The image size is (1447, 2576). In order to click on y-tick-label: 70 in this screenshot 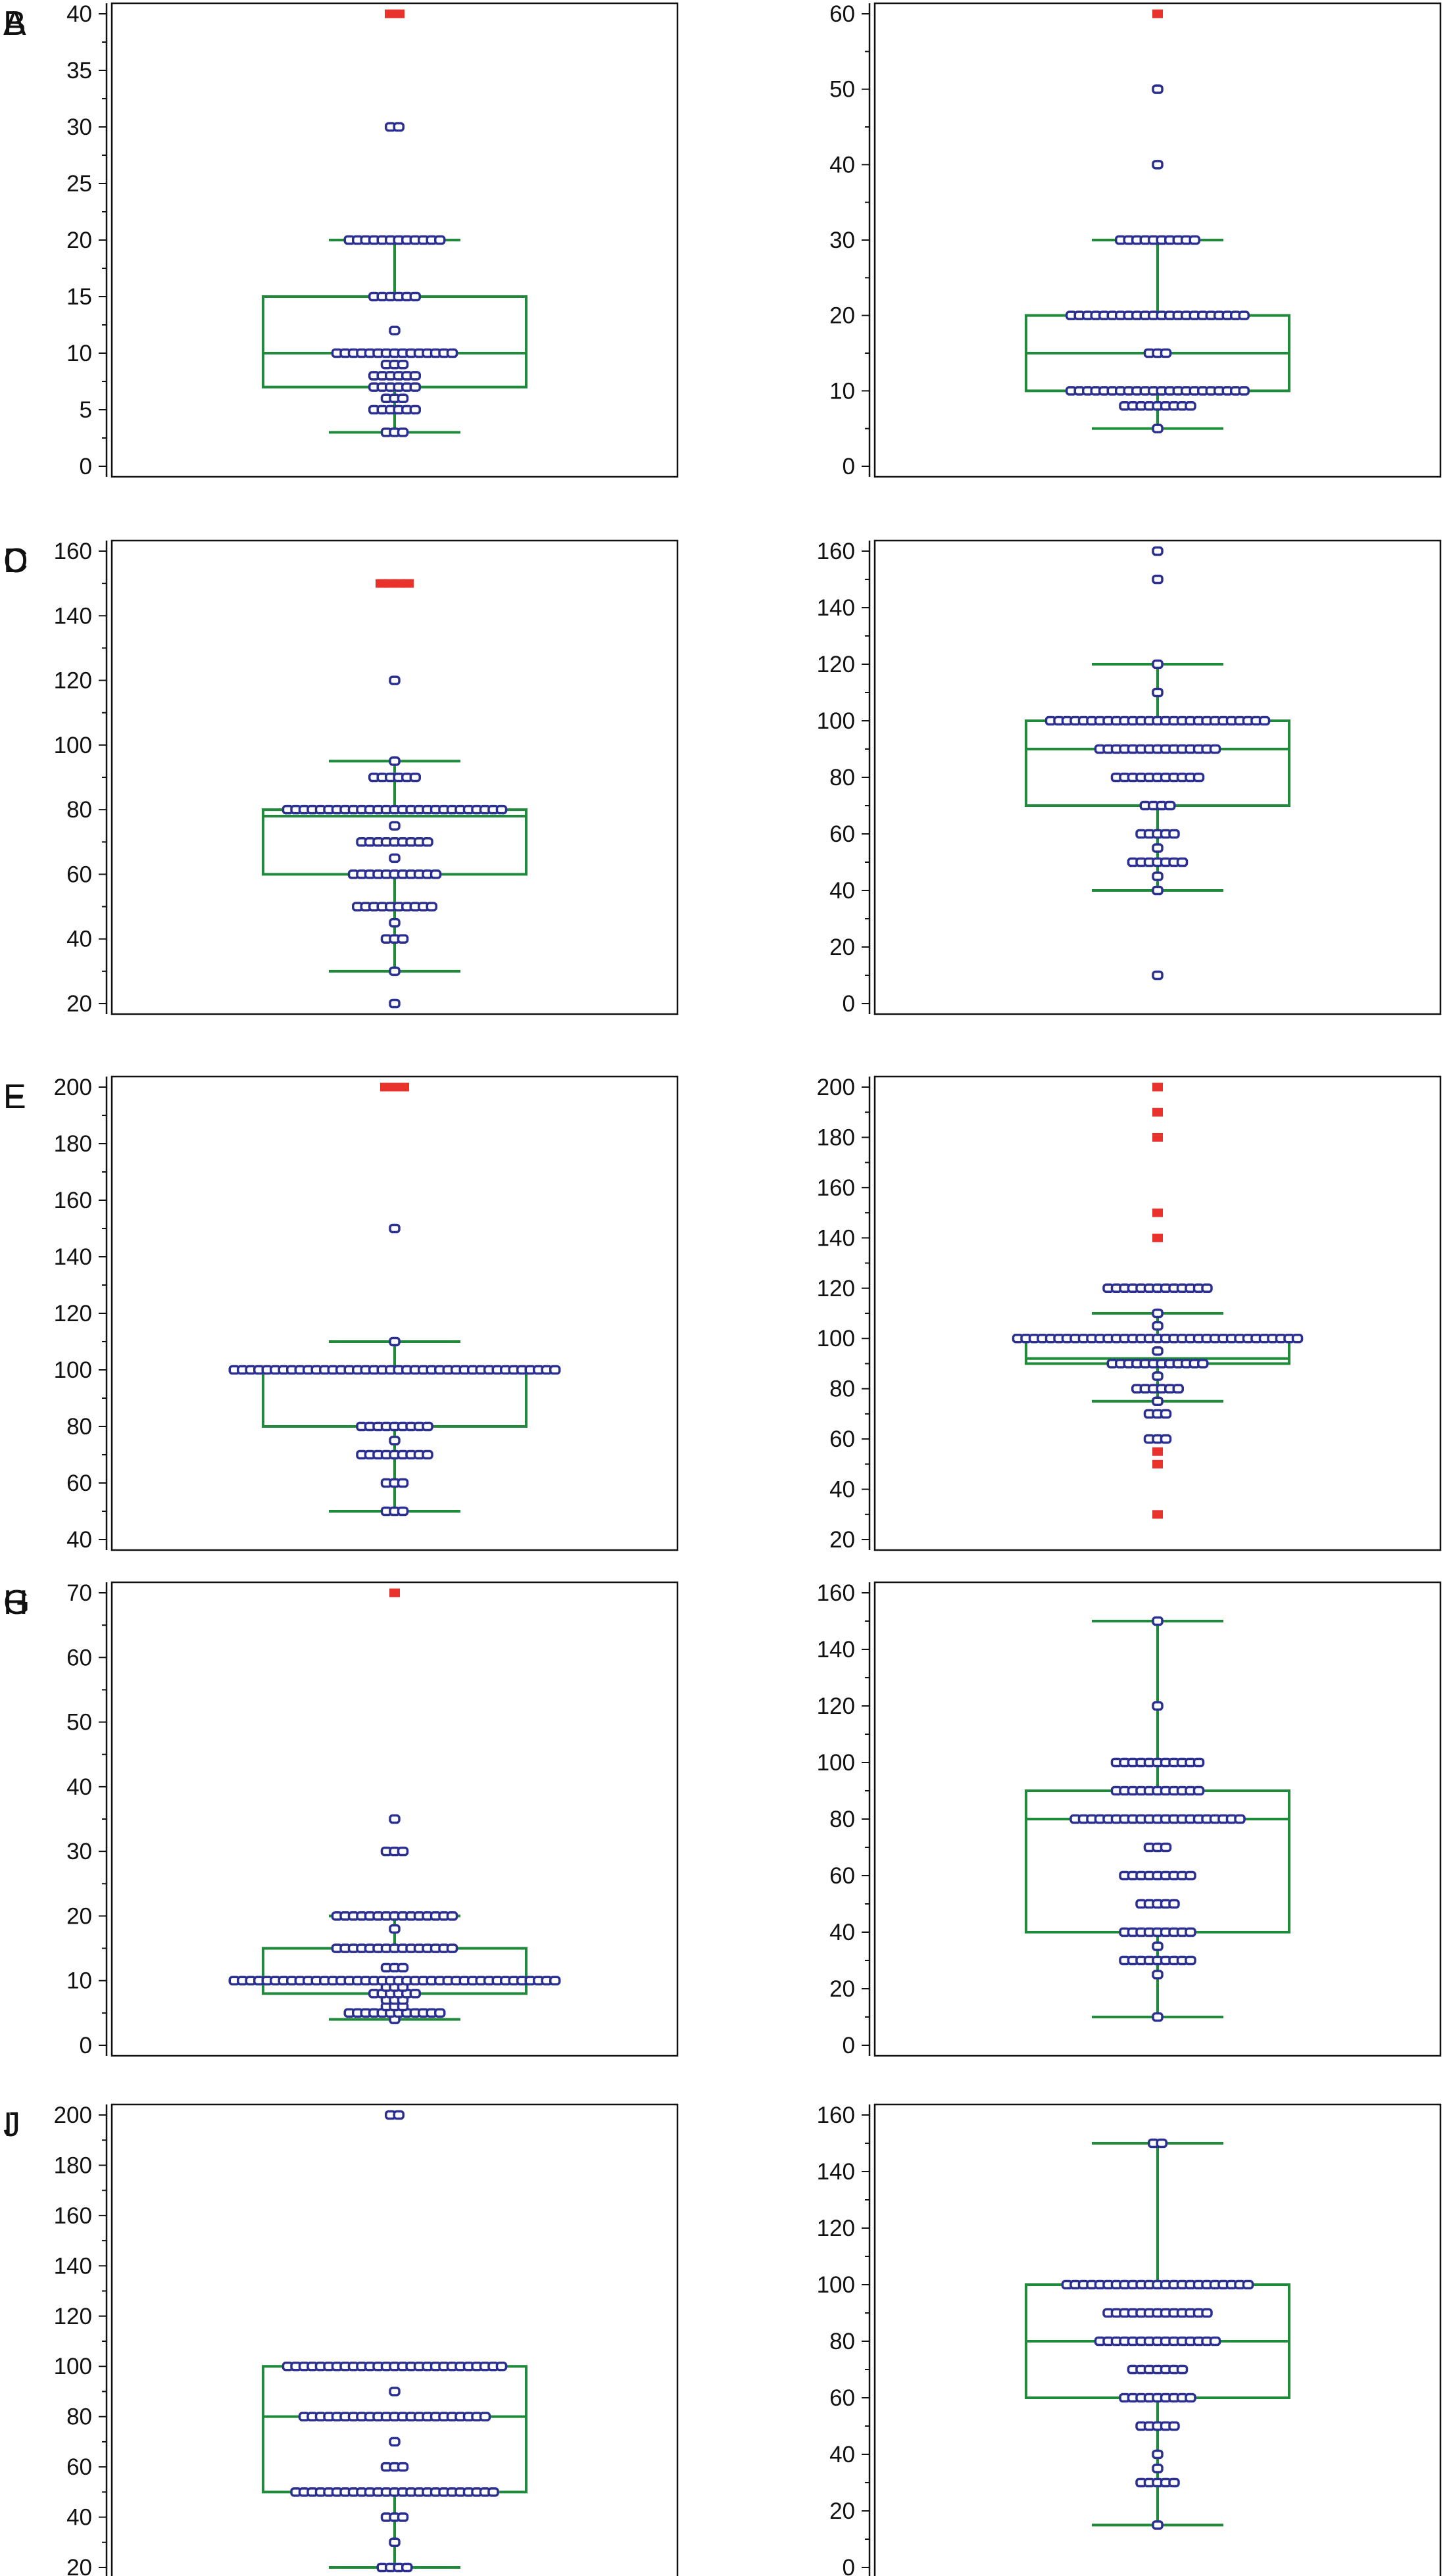, I will do `click(79, 1593)`.